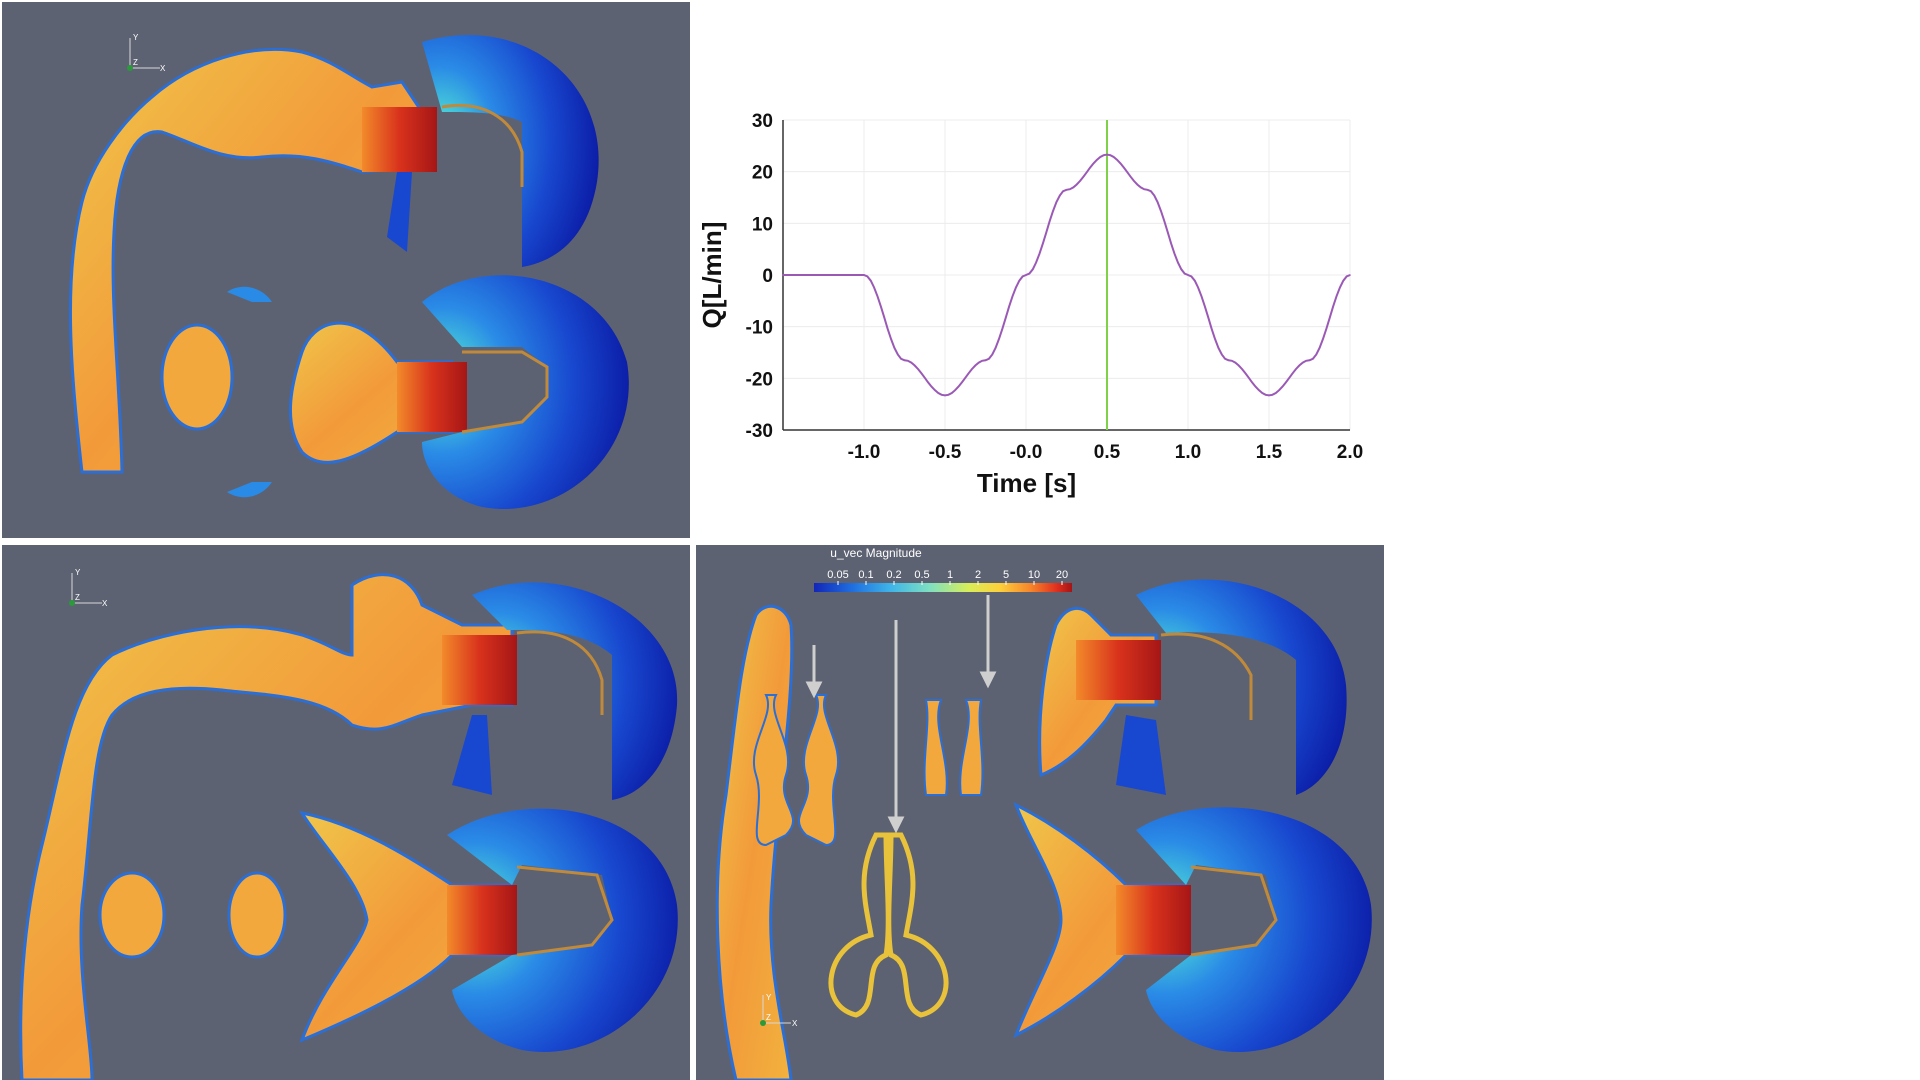 The image size is (1920, 1080). What do you see at coordinates (759, 379) in the screenshot?
I see `y-tick-label: -20` at bounding box center [759, 379].